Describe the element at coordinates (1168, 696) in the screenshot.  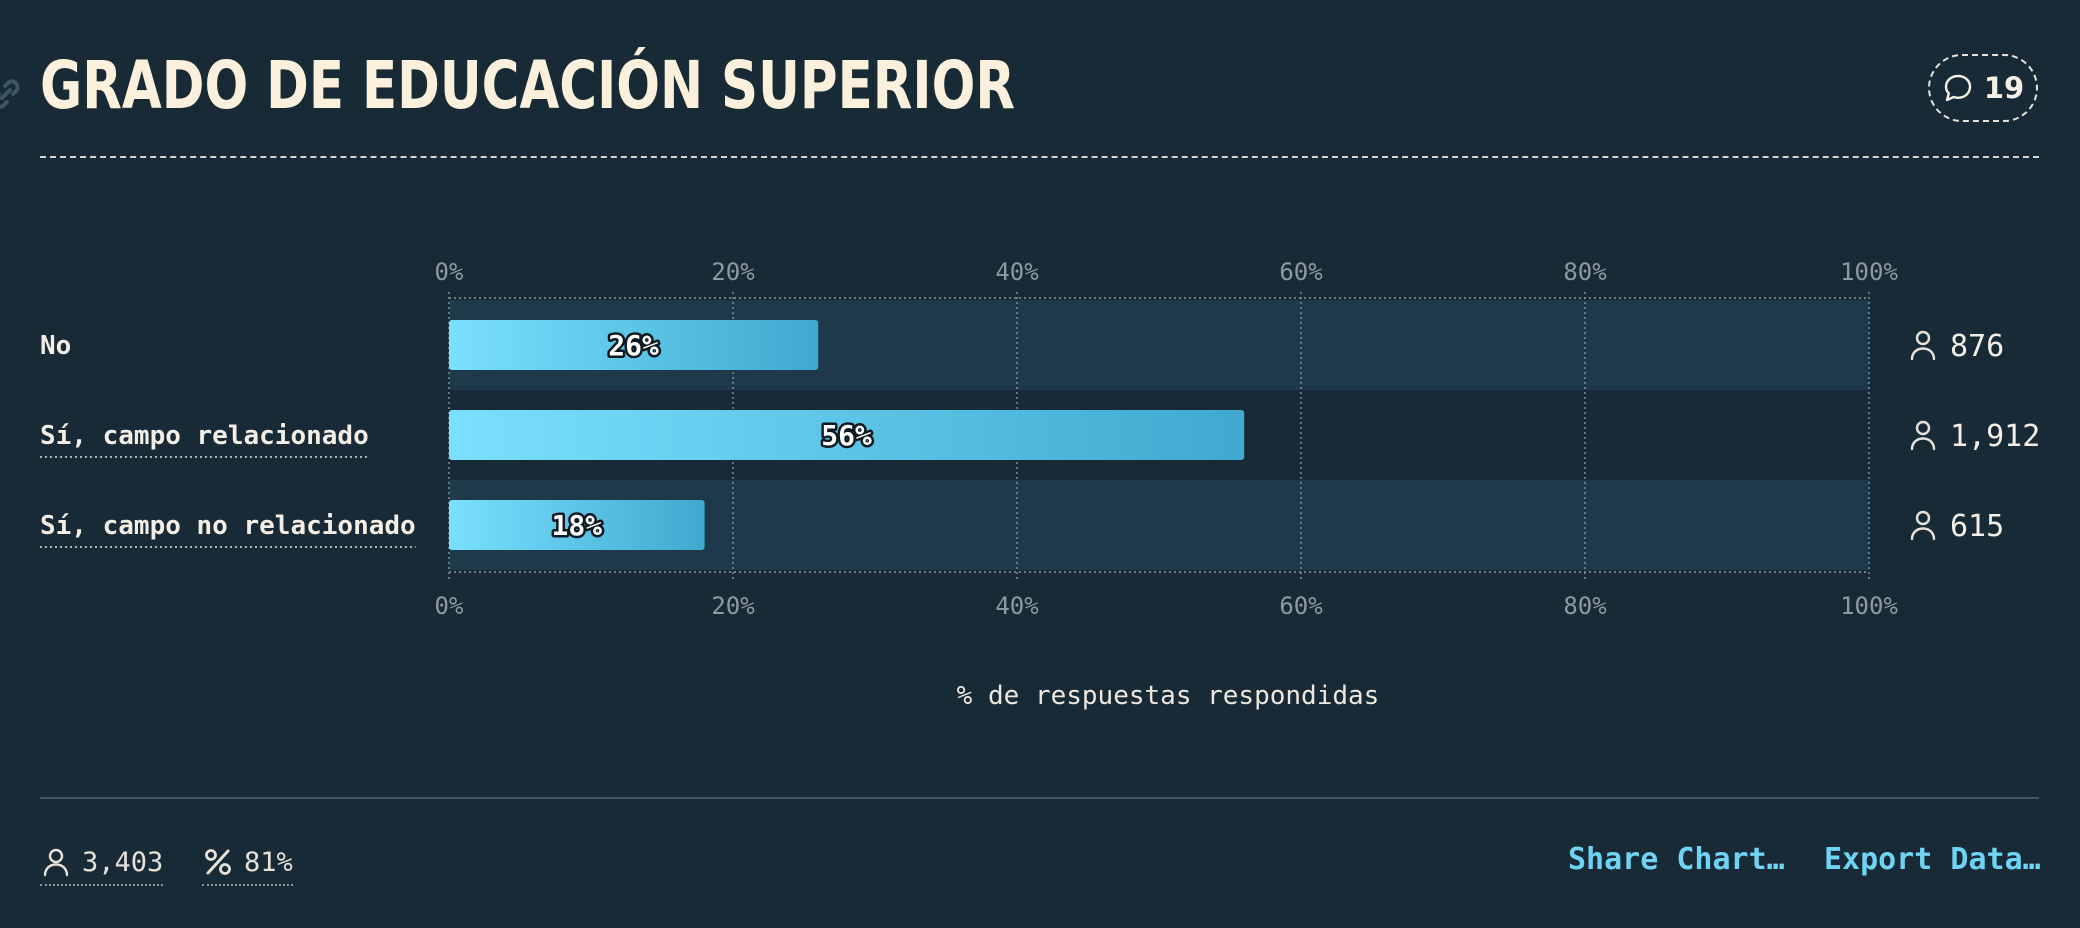
I see `x-axis-label: % de respuestas respondidas` at that location.